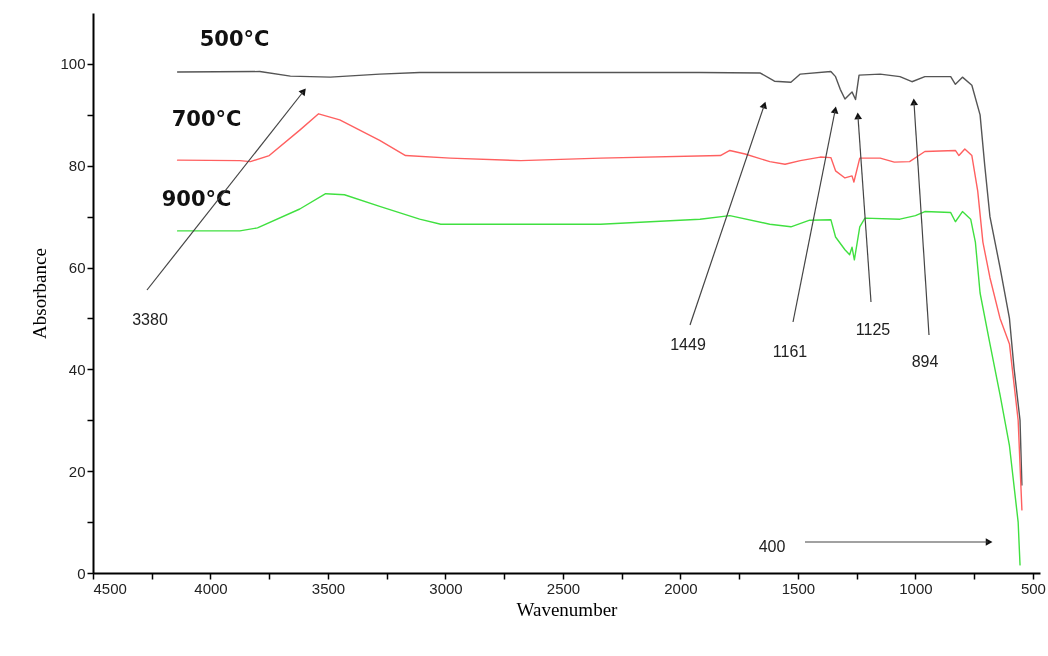 This screenshot has width=1048, height=656. Describe the element at coordinates (77, 268) in the screenshot. I see `y-tick-label: 60` at that location.